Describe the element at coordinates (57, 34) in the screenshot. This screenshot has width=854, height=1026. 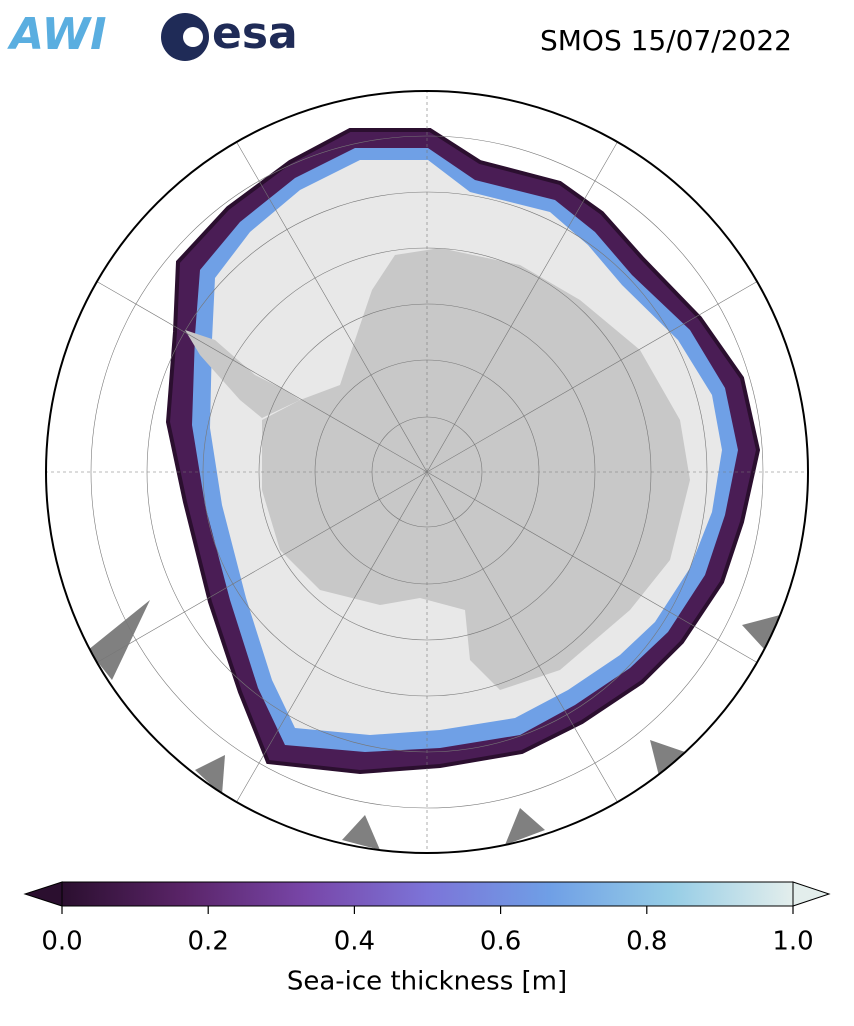
I see `awi-logo: AWI` at that location.